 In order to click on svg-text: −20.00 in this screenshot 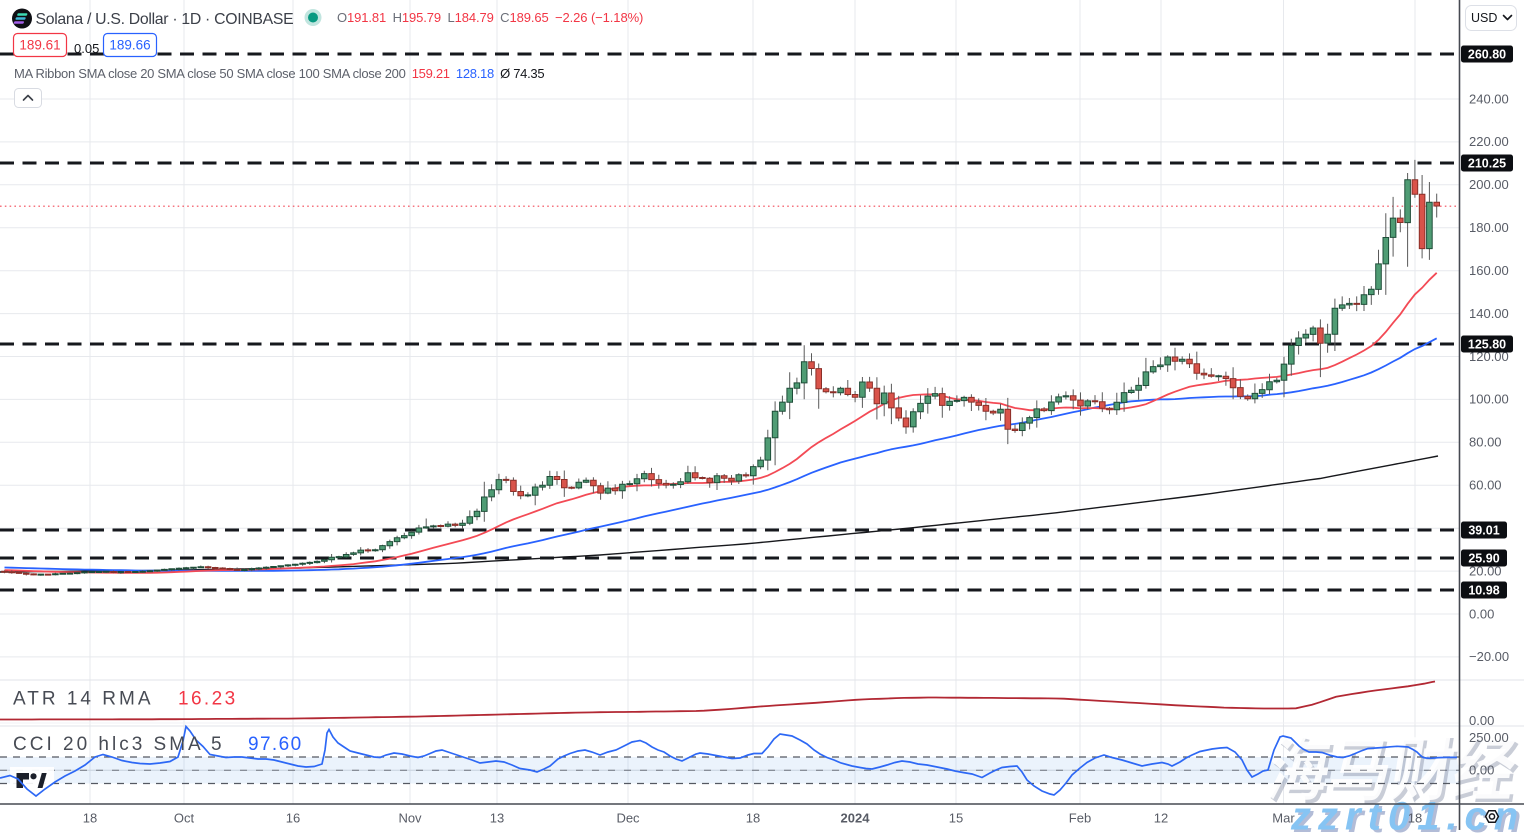, I will do `click(1489, 656)`.